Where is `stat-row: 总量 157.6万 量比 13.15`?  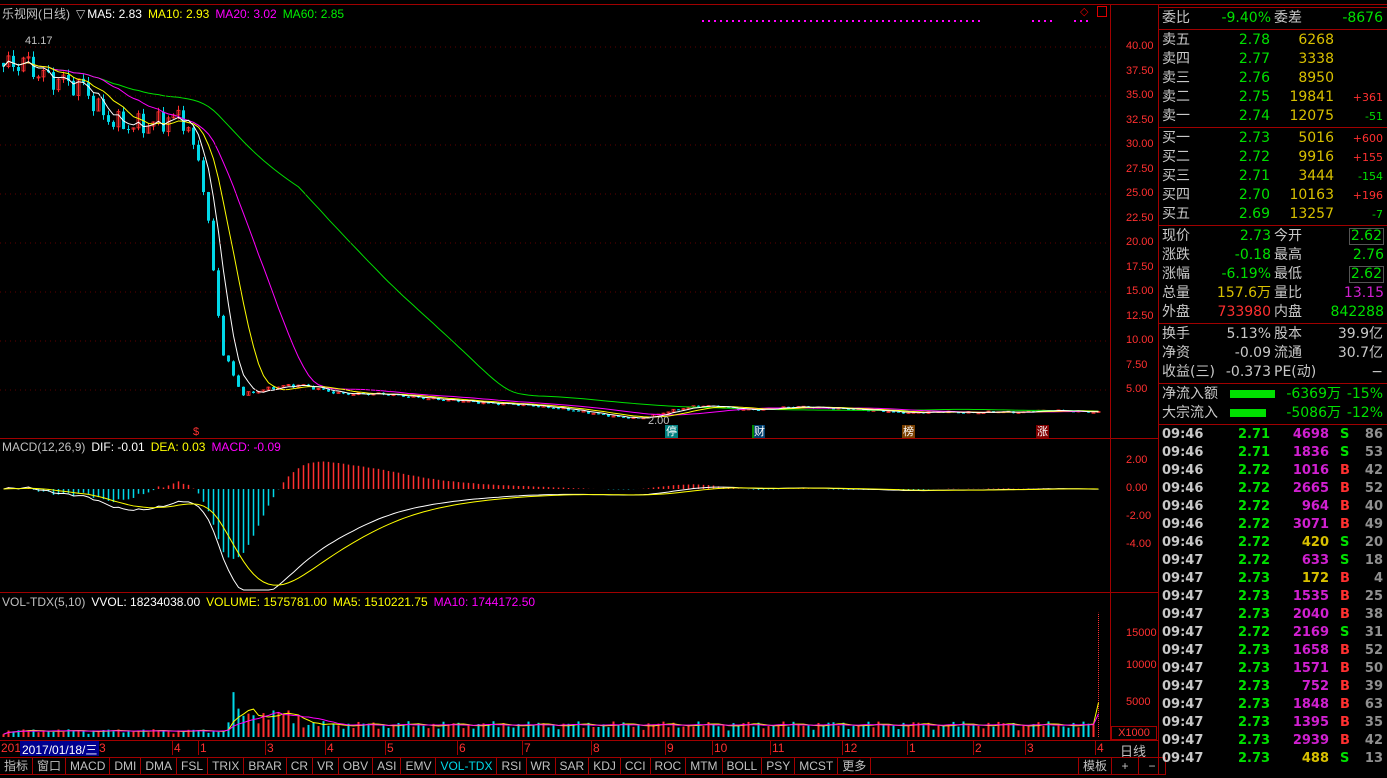
stat-row: 总量 157.6万 量比 13.15 is located at coordinates (1272, 293).